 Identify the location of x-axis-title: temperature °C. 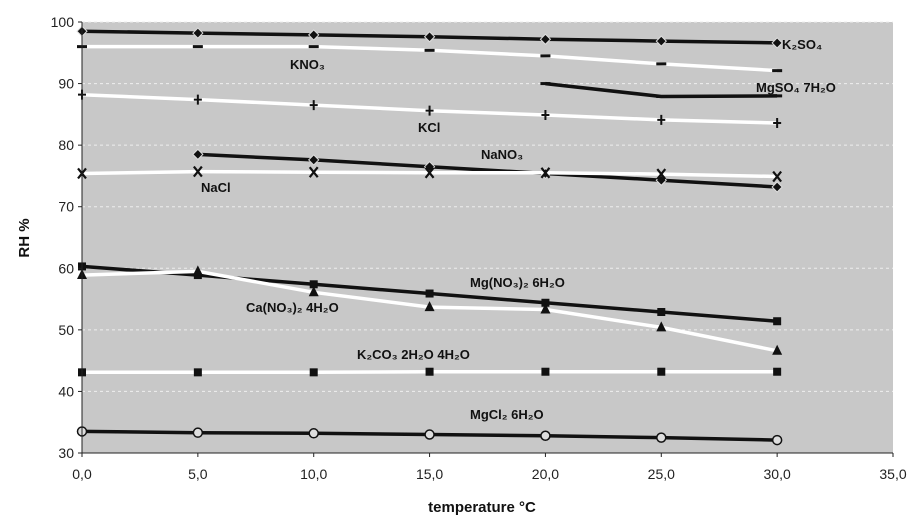
(482, 507).